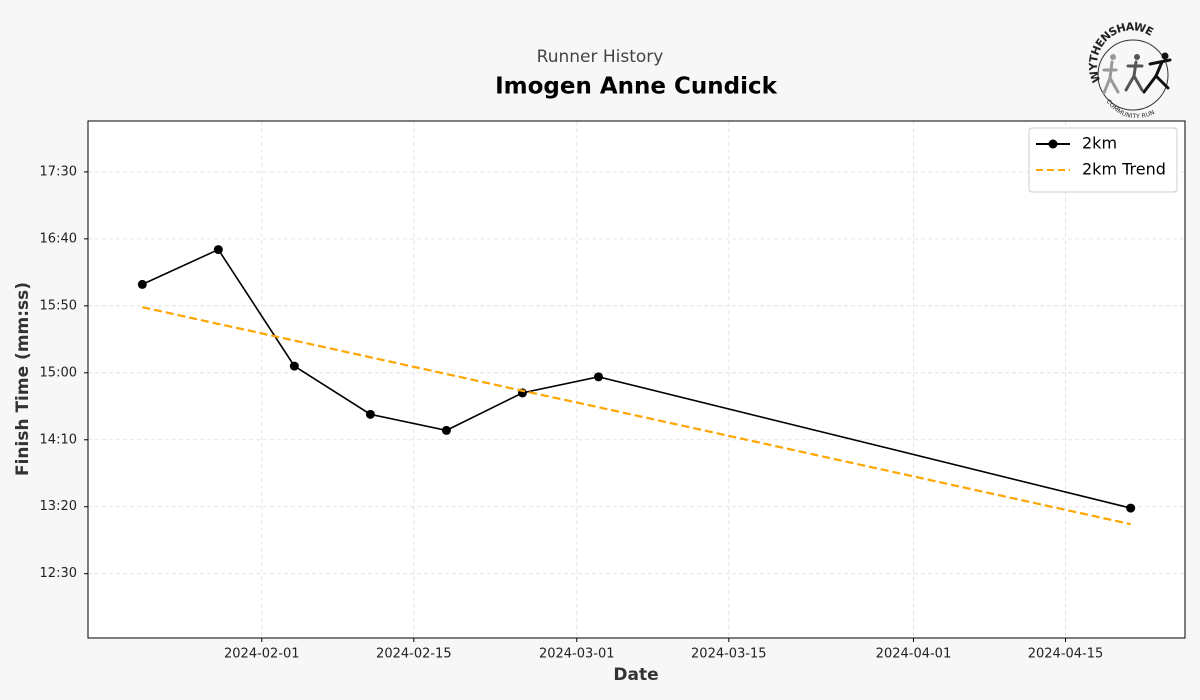 The height and width of the screenshot is (700, 1200). What do you see at coordinates (600, 57) in the screenshot?
I see `chart-subtitle: Runner History` at bounding box center [600, 57].